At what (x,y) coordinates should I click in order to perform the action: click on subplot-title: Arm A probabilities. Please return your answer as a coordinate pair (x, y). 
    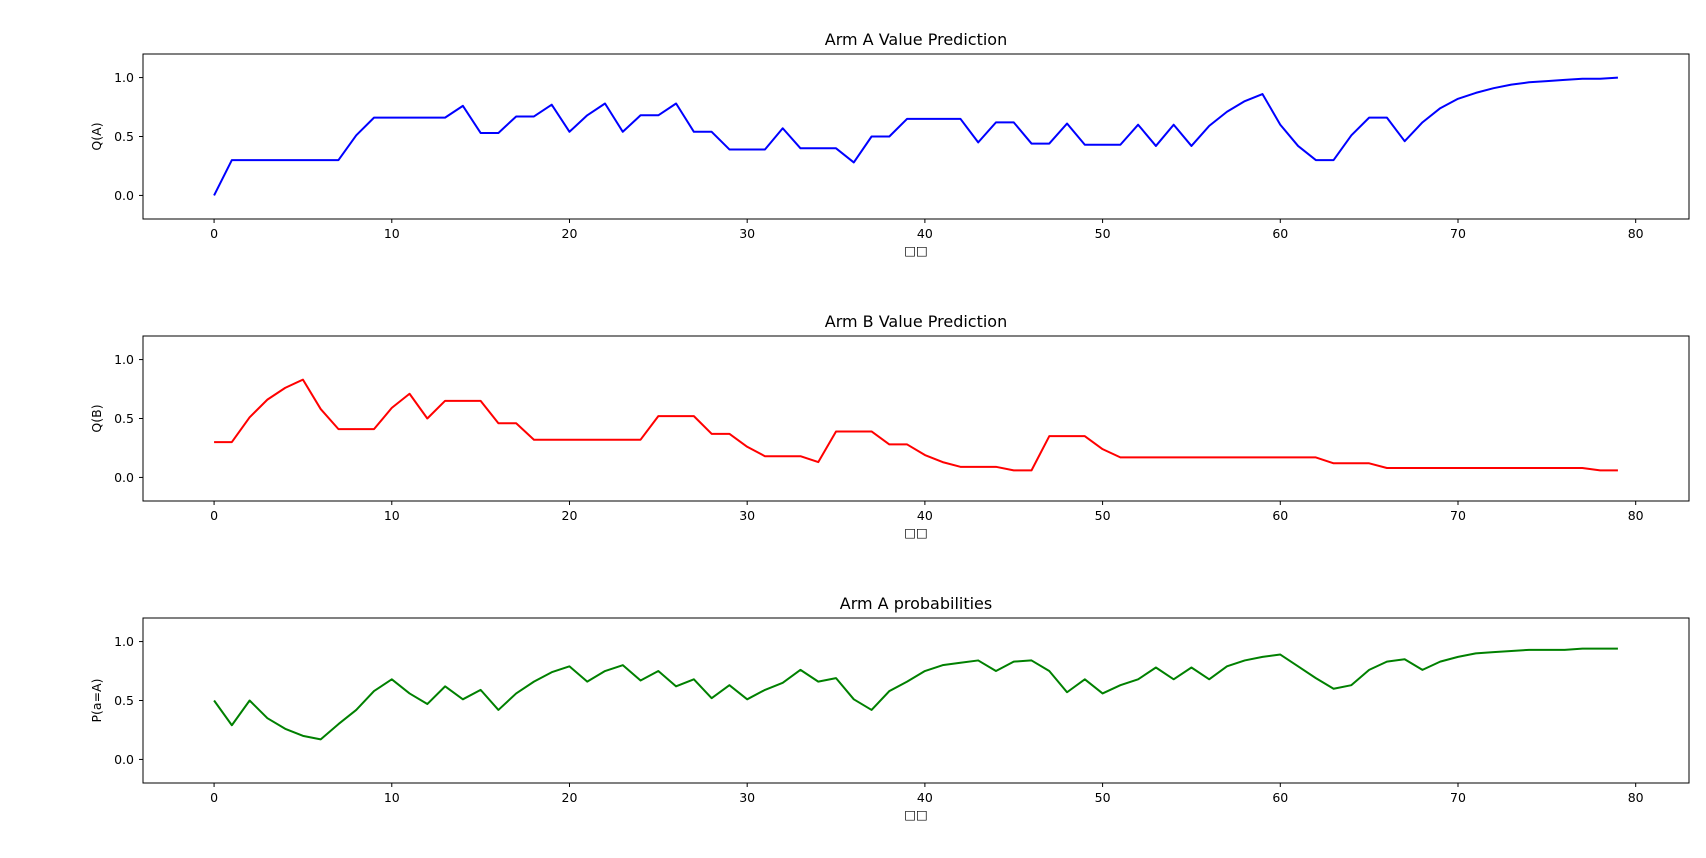
    Looking at the image, I should click on (916, 603).